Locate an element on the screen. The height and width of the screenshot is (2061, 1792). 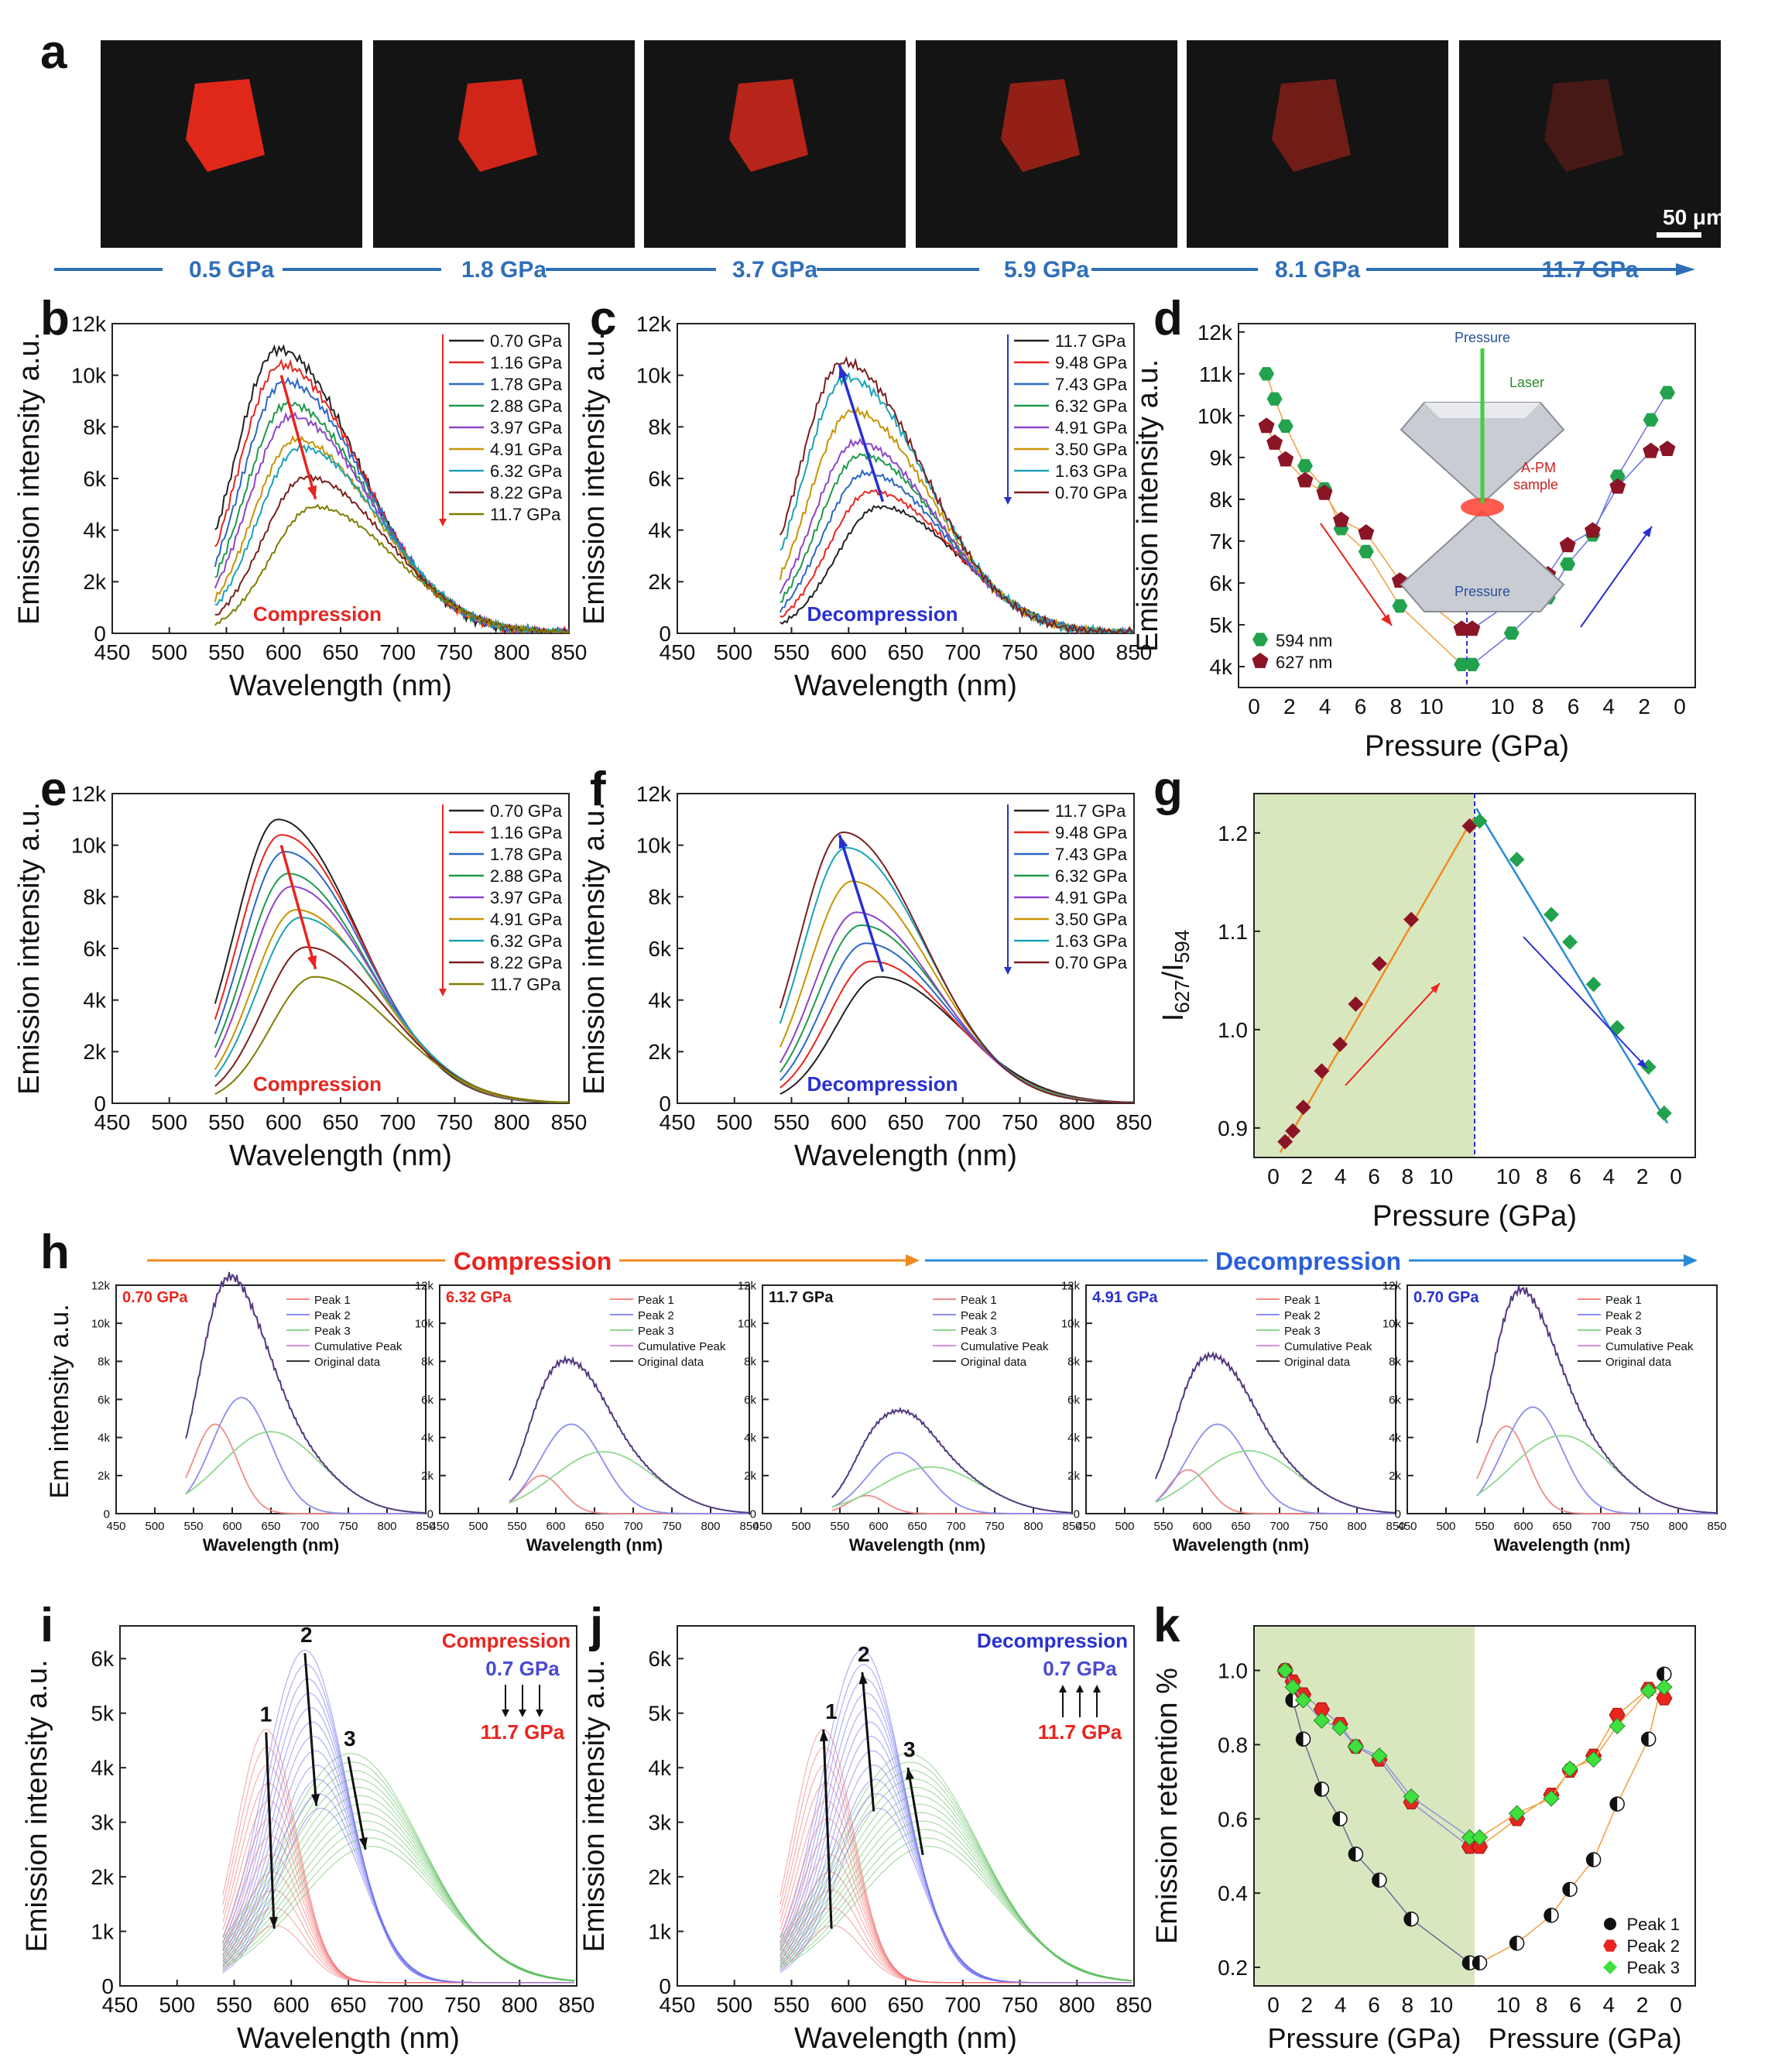
y-tick-label: 9k is located at coordinates (1221, 458).